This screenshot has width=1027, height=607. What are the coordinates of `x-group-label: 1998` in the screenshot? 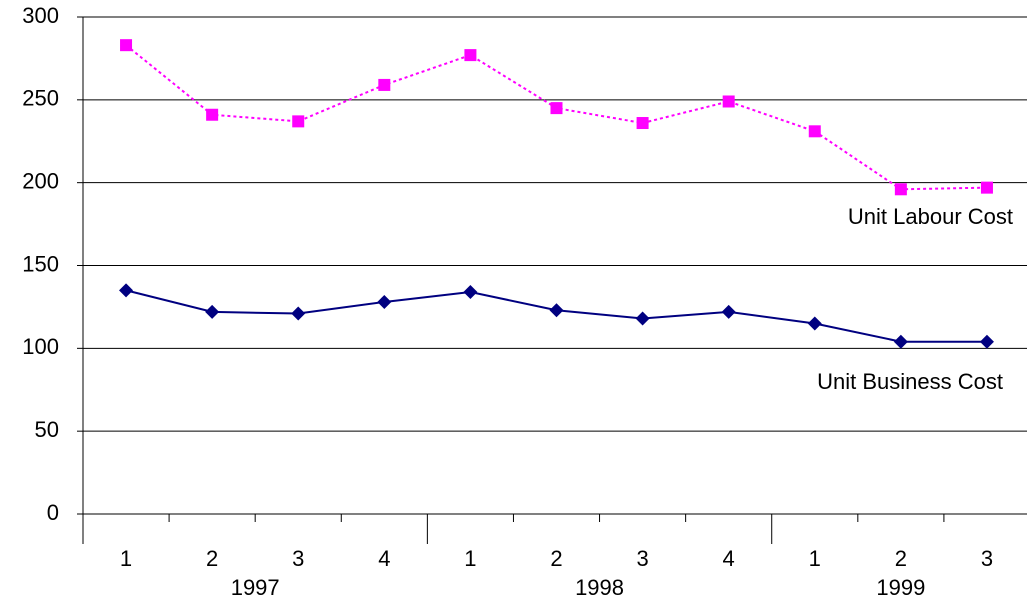 It's located at (599, 587).